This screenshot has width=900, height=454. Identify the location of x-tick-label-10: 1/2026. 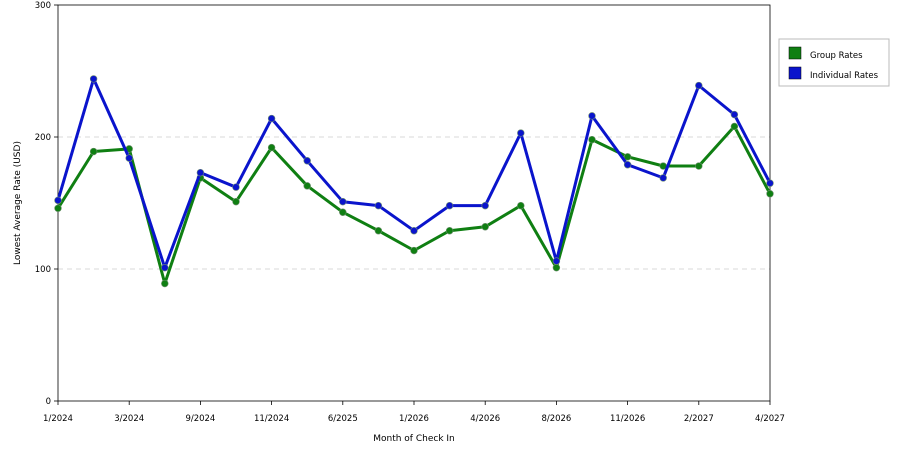
(414, 419).